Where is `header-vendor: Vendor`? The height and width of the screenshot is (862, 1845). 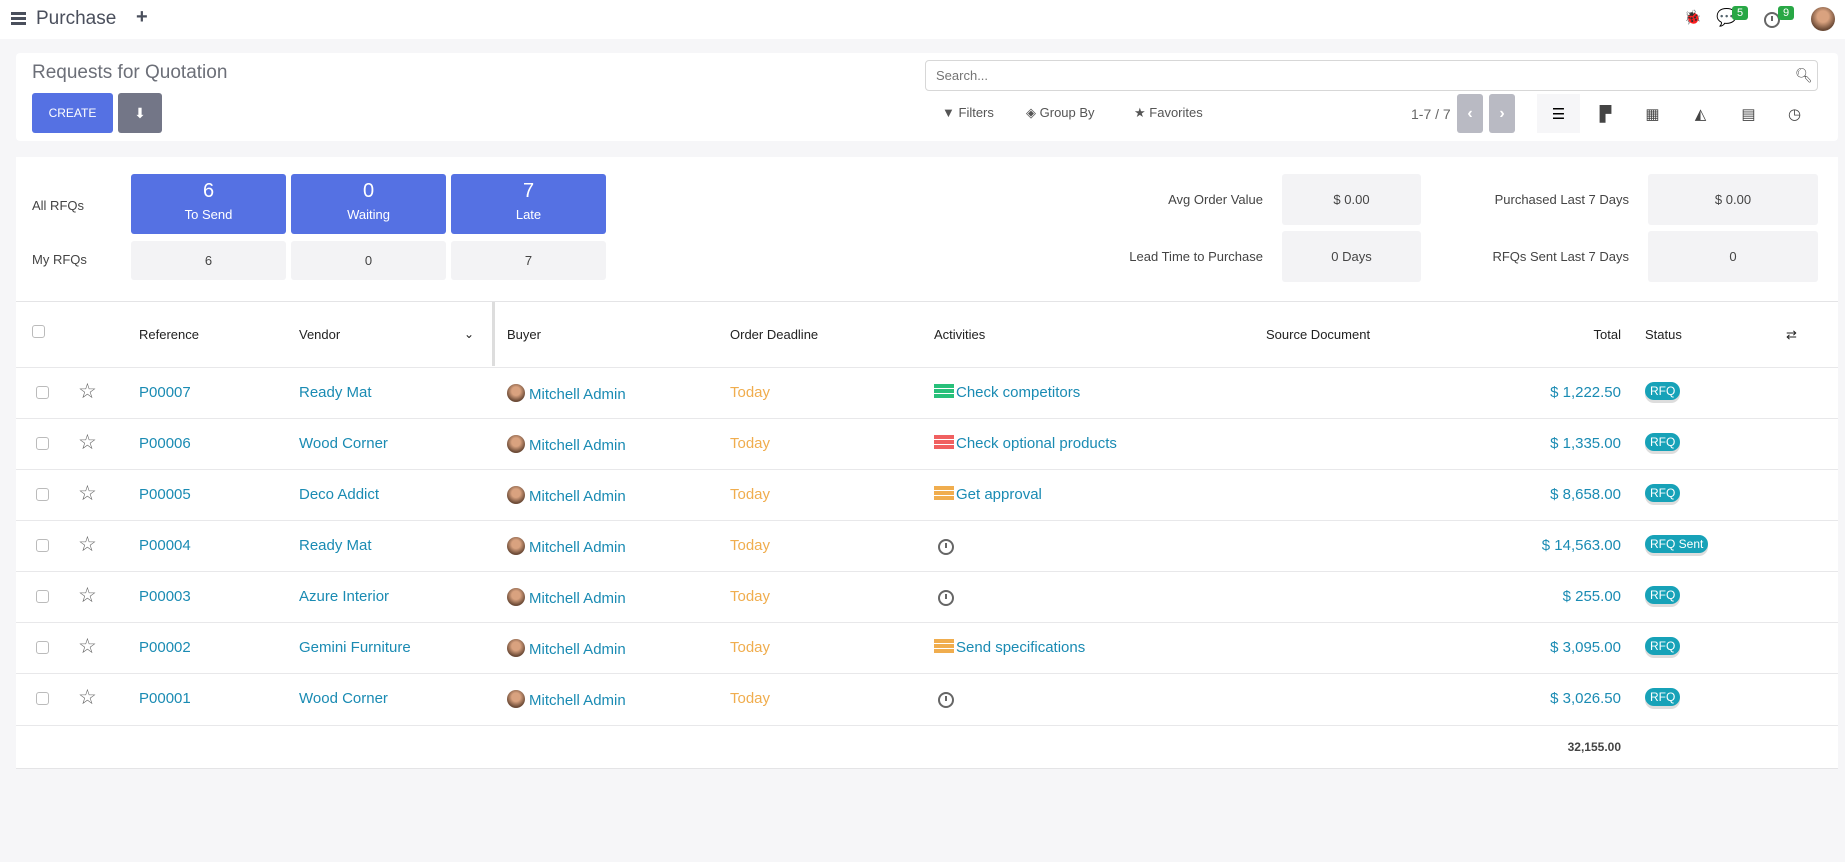 header-vendor: Vendor is located at coordinates (320, 334).